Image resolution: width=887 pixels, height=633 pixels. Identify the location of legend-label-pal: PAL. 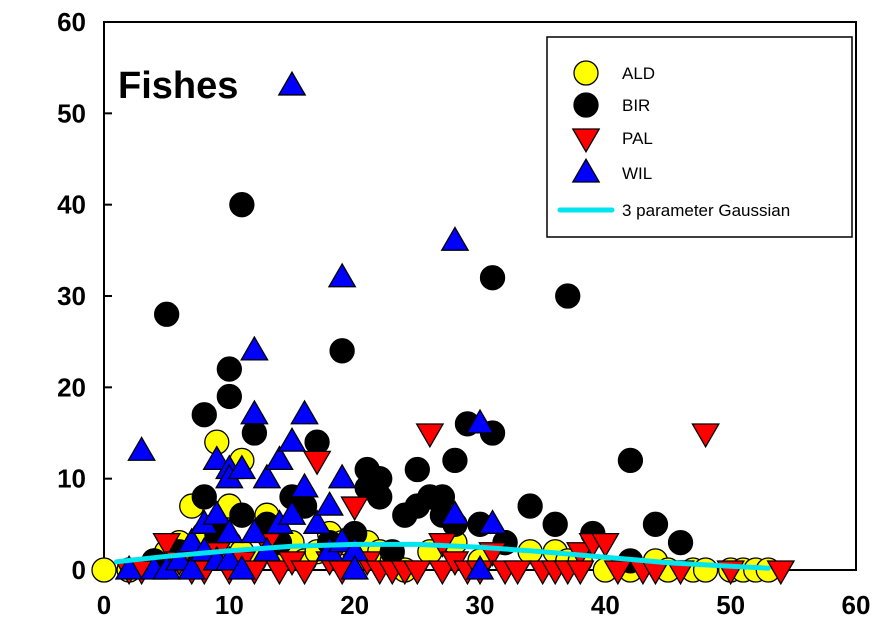
(637, 138).